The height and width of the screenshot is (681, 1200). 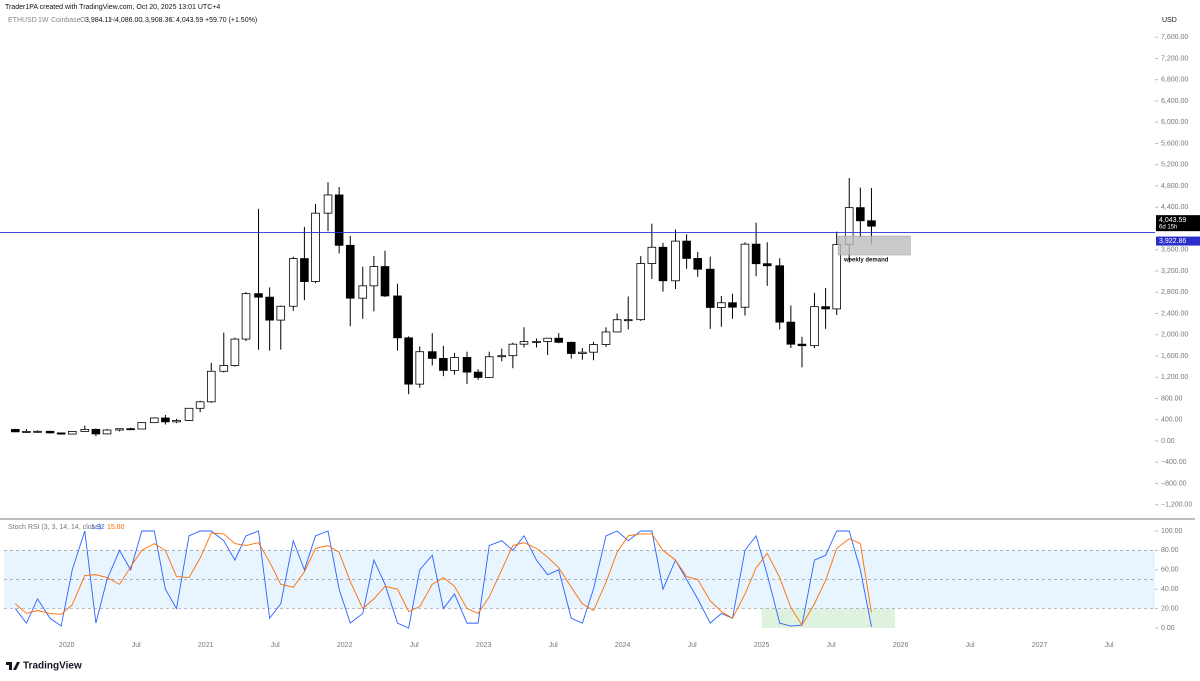 What do you see at coordinates (1169, 20) in the screenshot?
I see `currency: USD` at bounding box center [1169, 20].